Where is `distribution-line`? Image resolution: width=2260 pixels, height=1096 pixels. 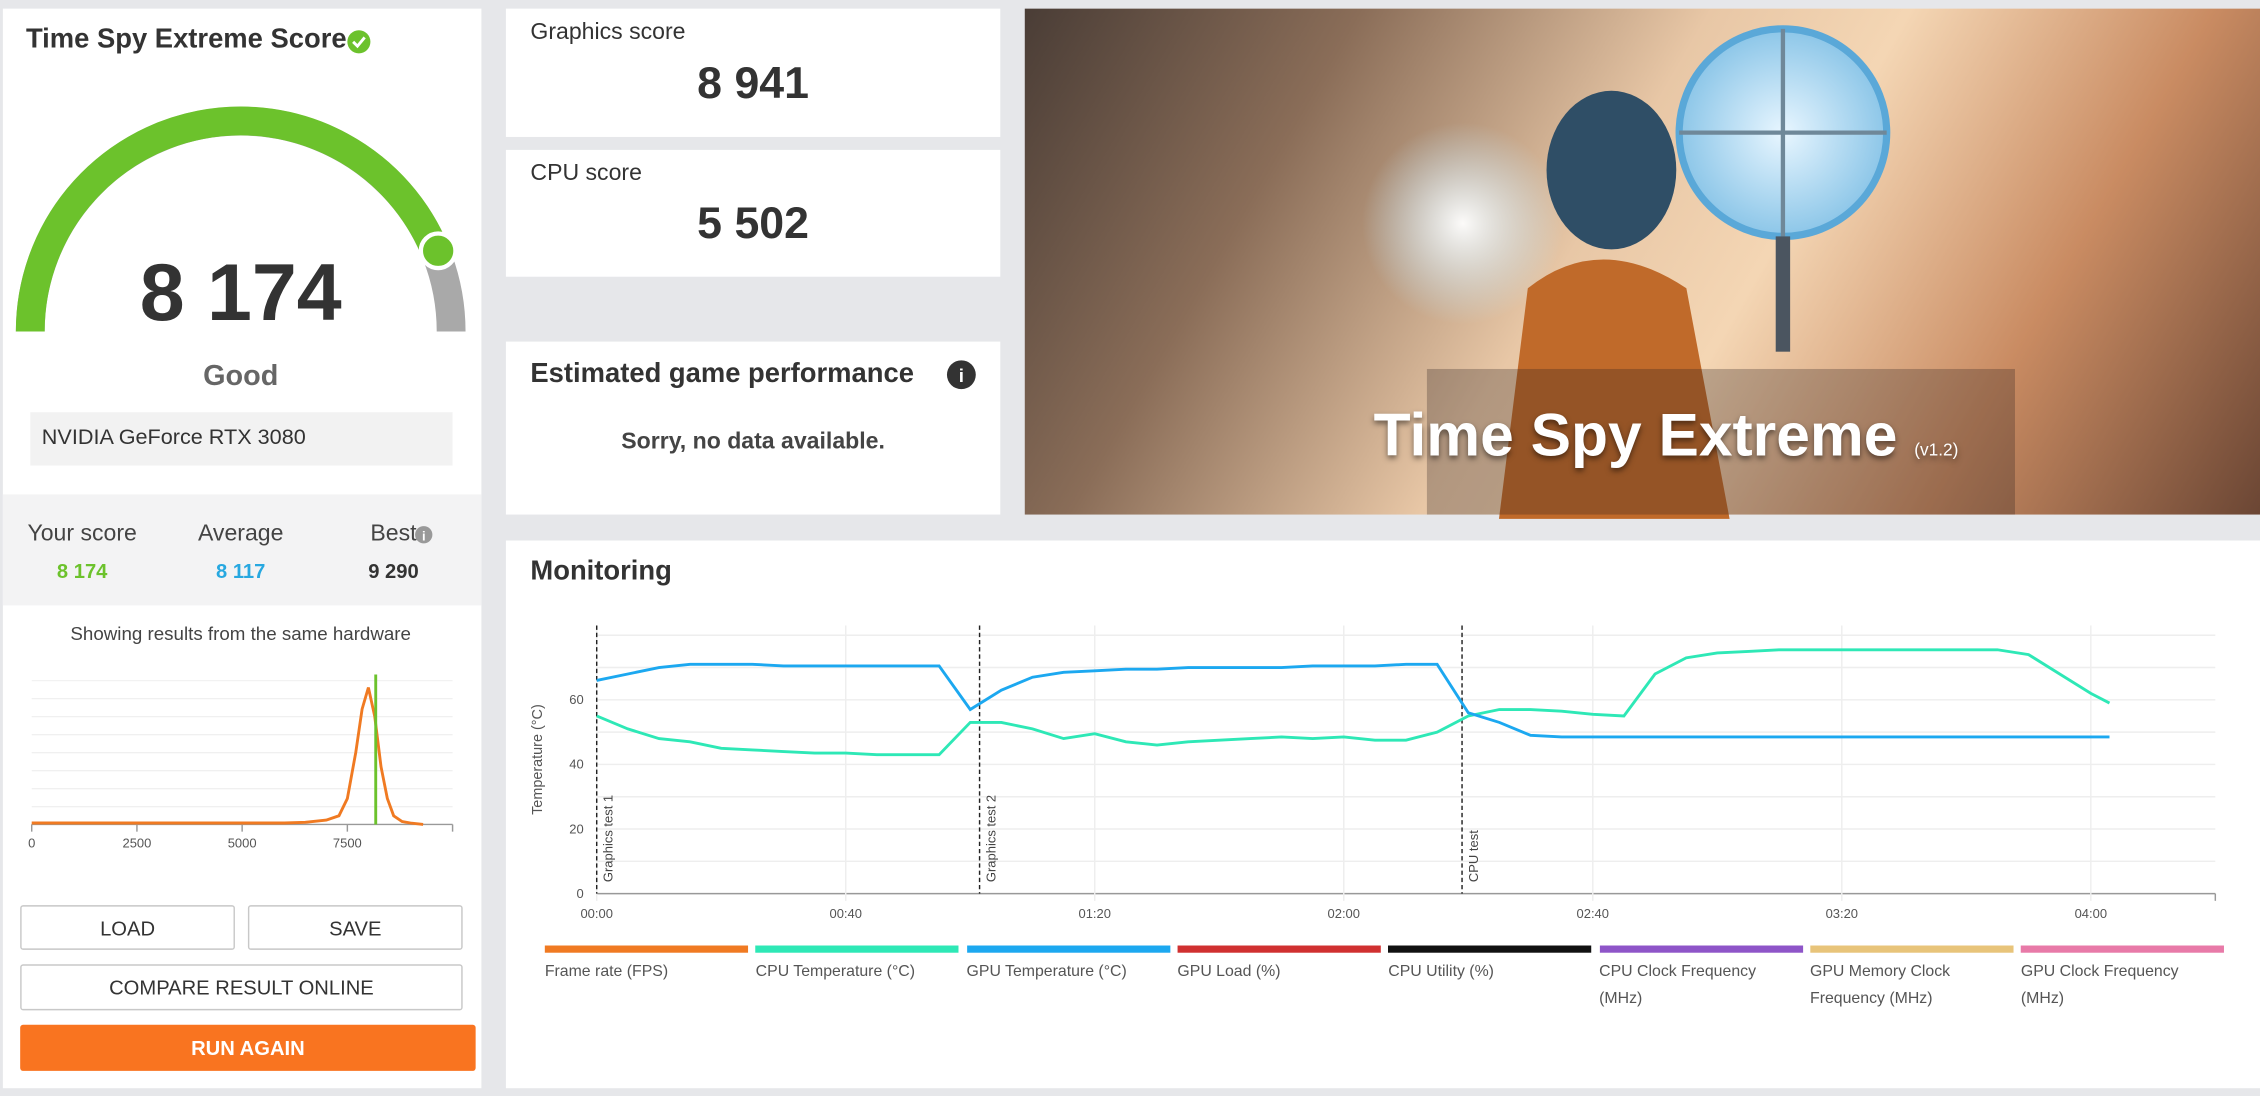 distribution-line is located at coordinates (227, 756).